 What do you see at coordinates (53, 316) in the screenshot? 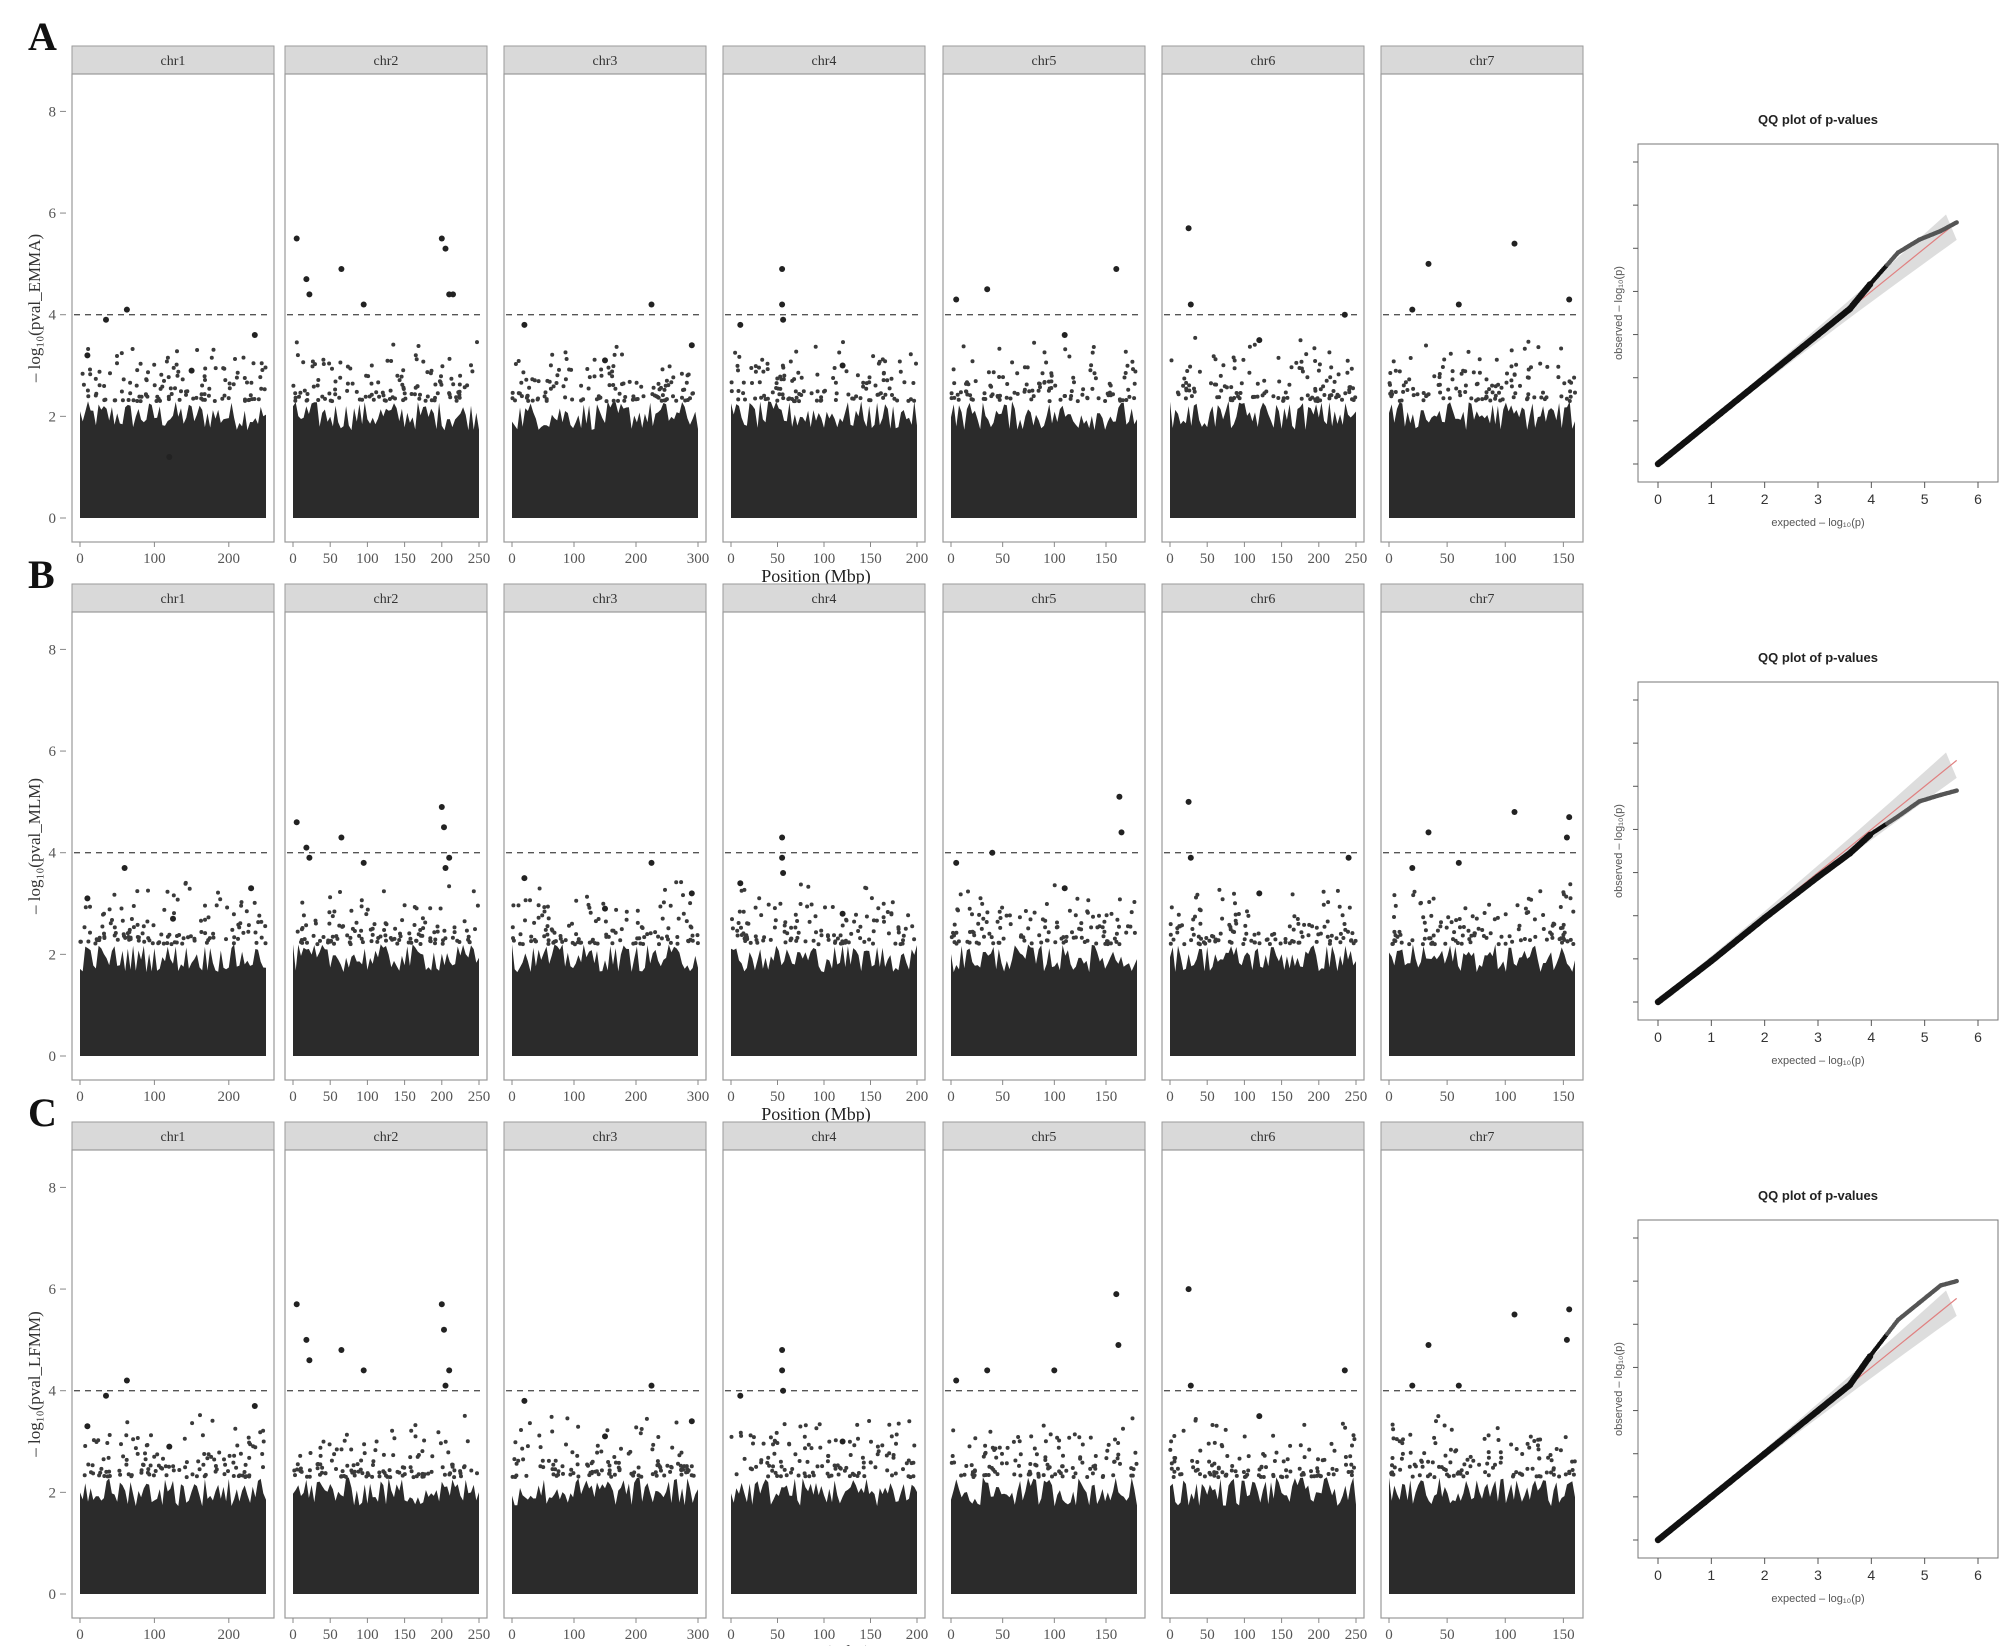
I see `y-tick-label: 4` at bounding box center [53, 316].